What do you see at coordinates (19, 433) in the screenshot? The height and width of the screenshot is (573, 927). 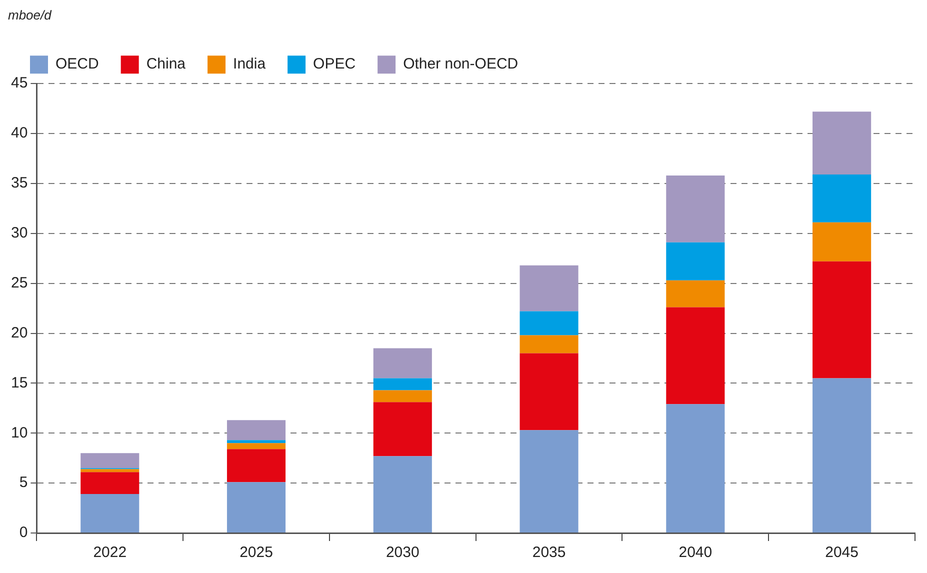 I see `y-tick-label: 10` at bounding box center [19, 433].